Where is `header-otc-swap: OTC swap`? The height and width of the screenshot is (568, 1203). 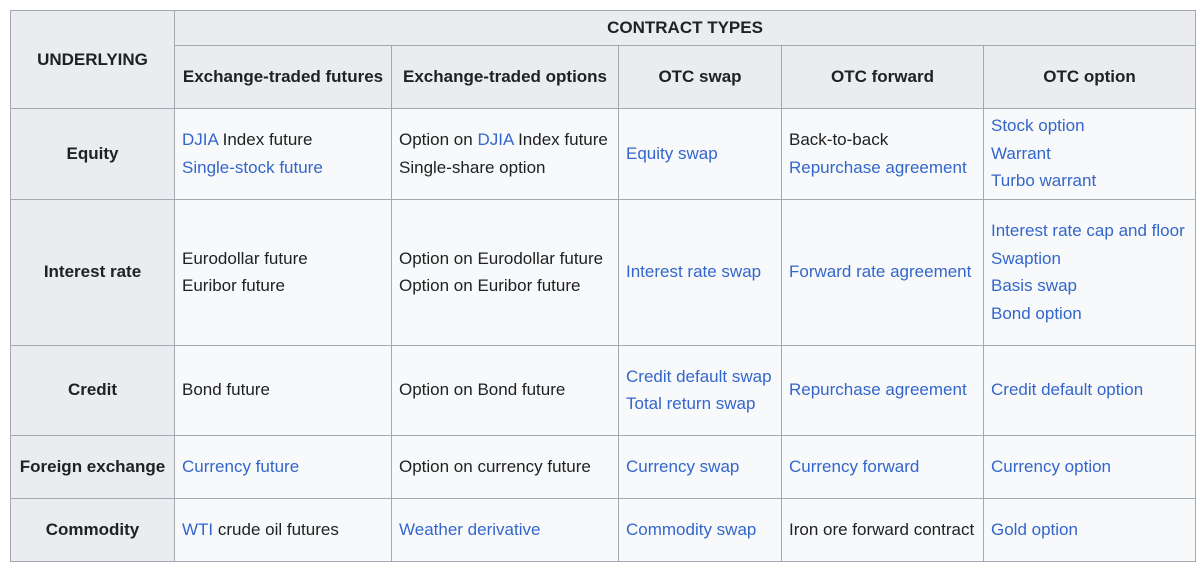 header-otc-swap: OTC swap is located at coordinates (700, 76).